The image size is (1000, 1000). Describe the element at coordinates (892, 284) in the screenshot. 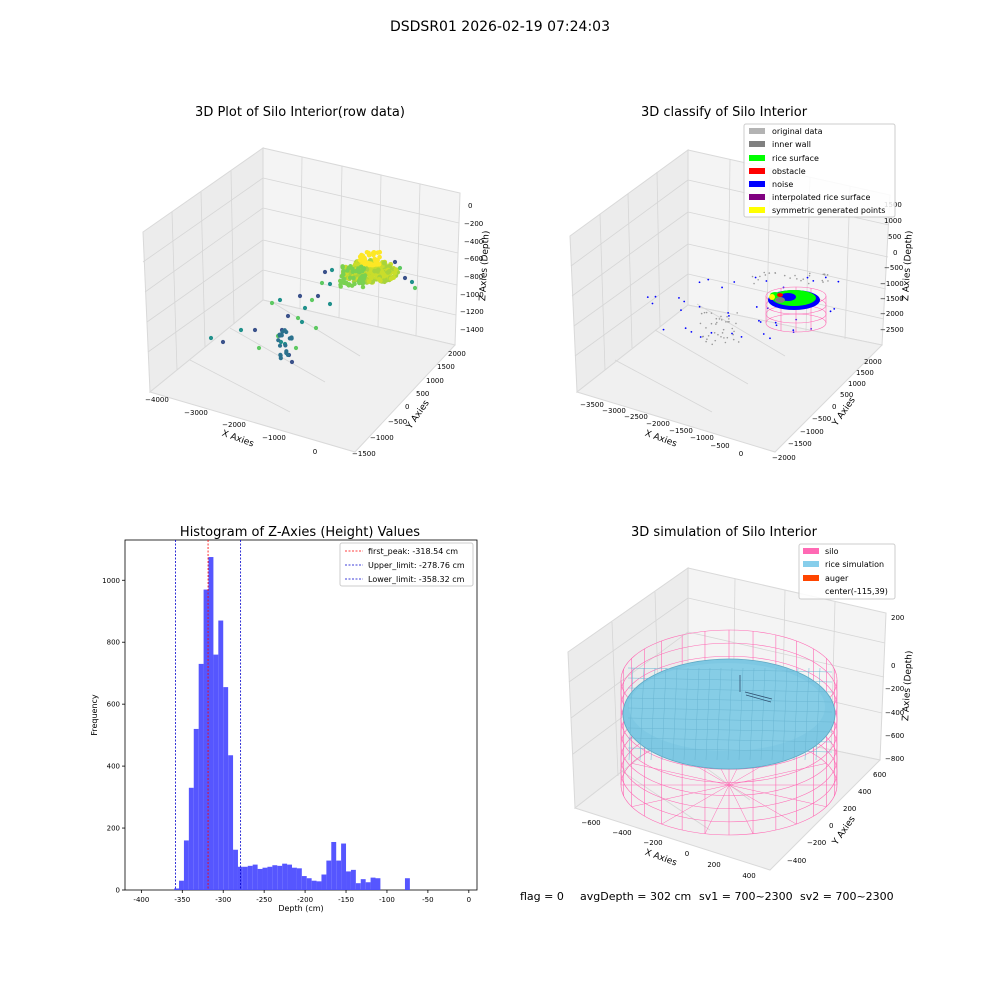

I see `z-tick-label: −1000` at that location.